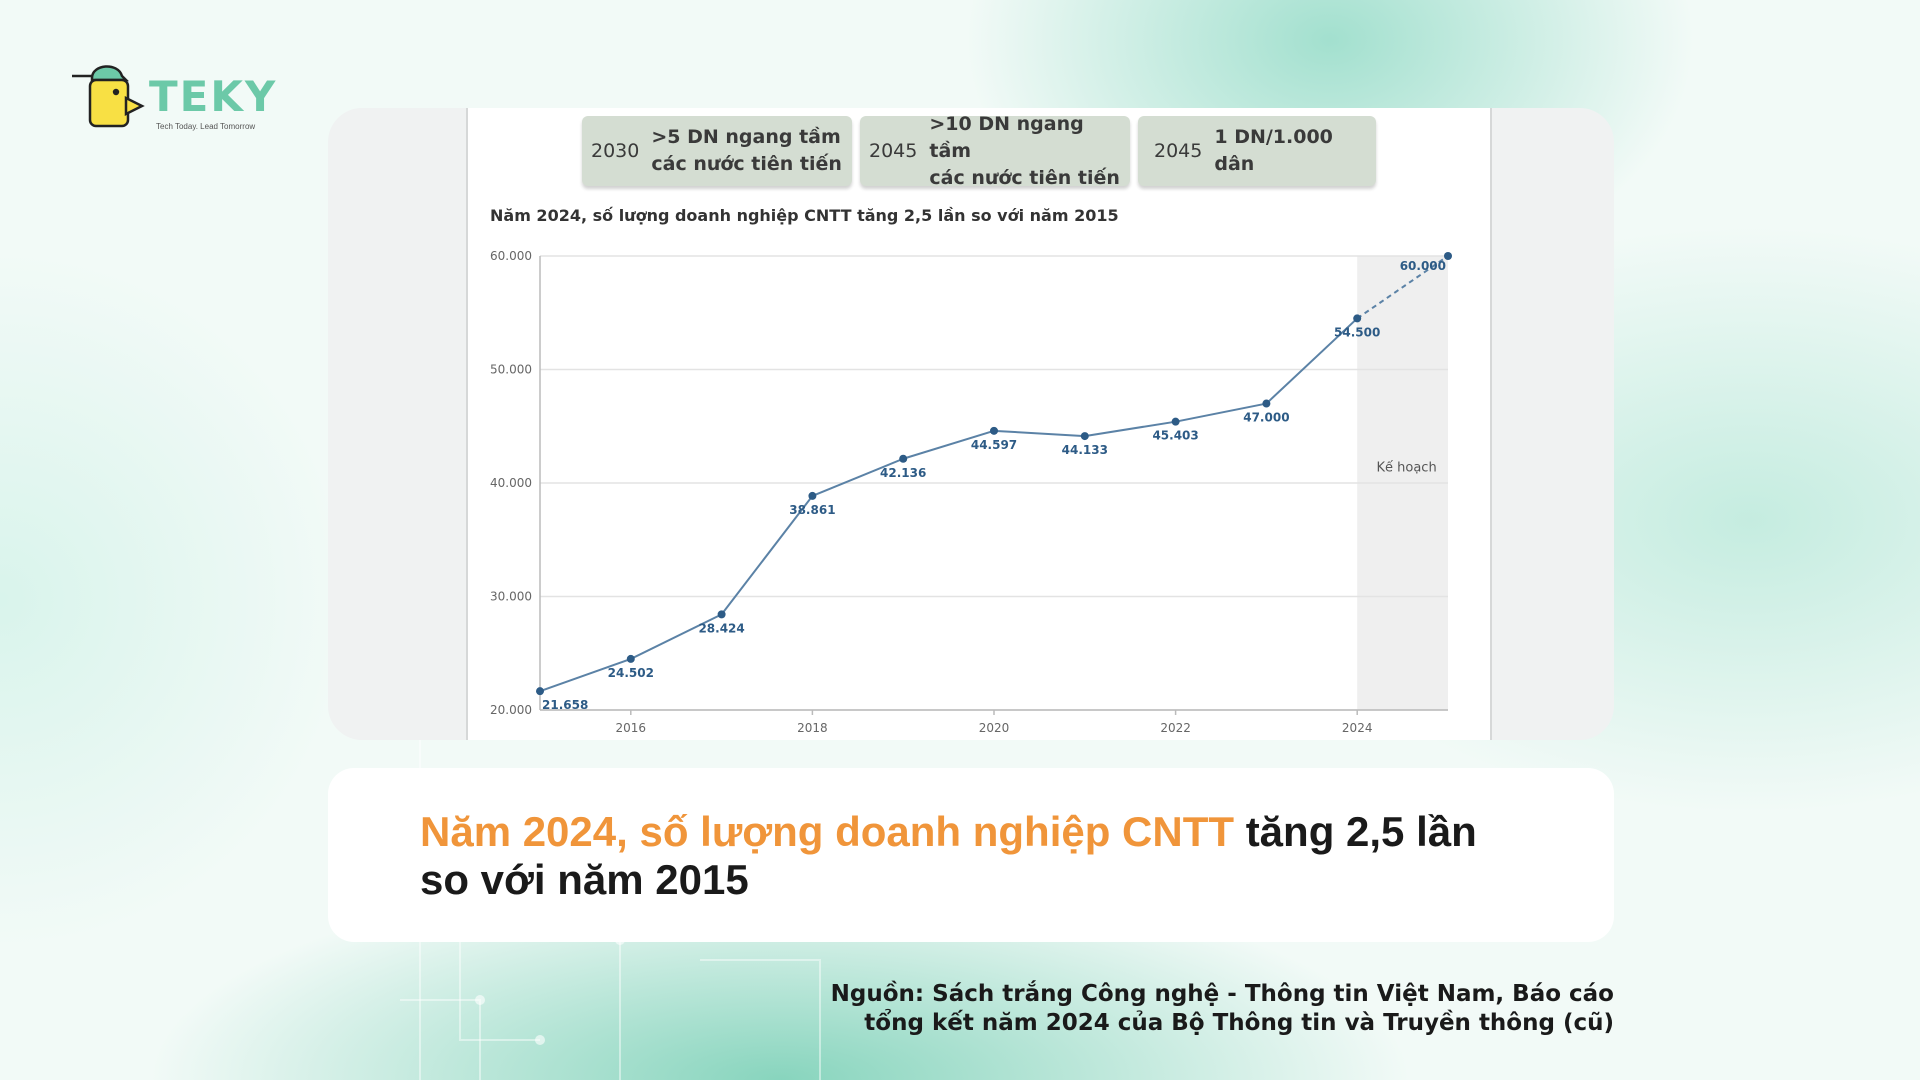 The width and height of the screenshot is (1920, 1080). What do you see at coordinates (631, 728) in the screenshot?
I see `x-tick-label: 2016` at bounding box center [631, 728].